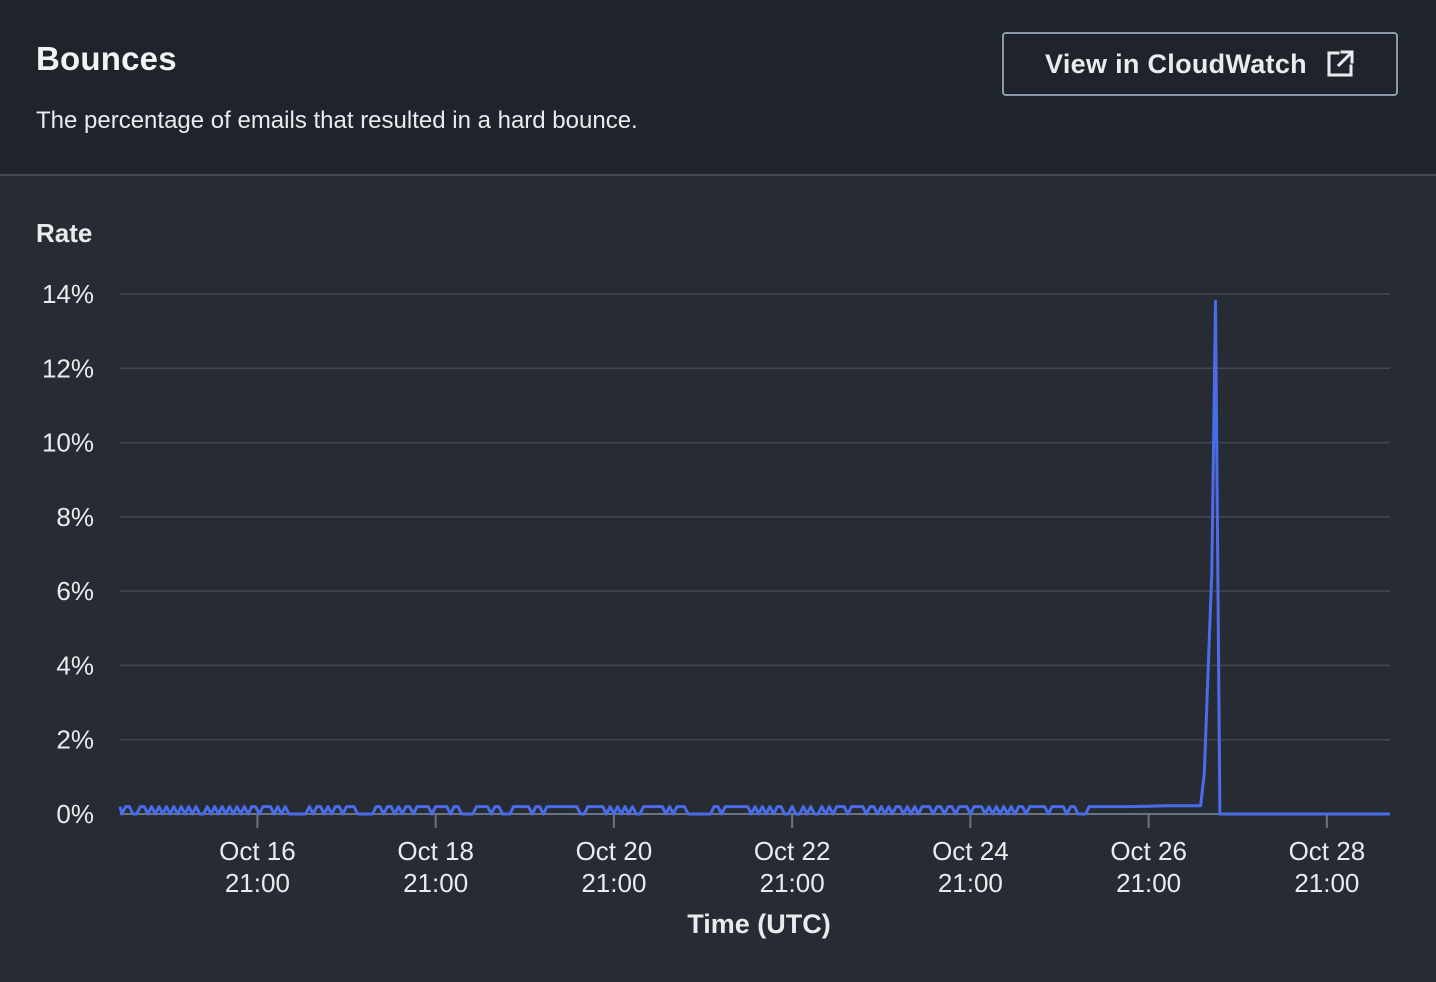 This screenshot has height=982, width=1436. I want to click on x-tick-date-label: Oct 22, so click(792, 851).